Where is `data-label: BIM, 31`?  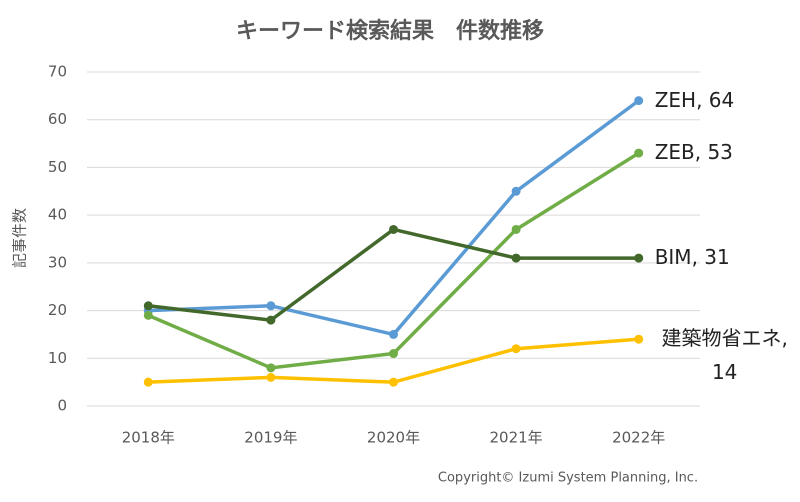
data-label: BIM, 31 is located at coordinates (692, 257).